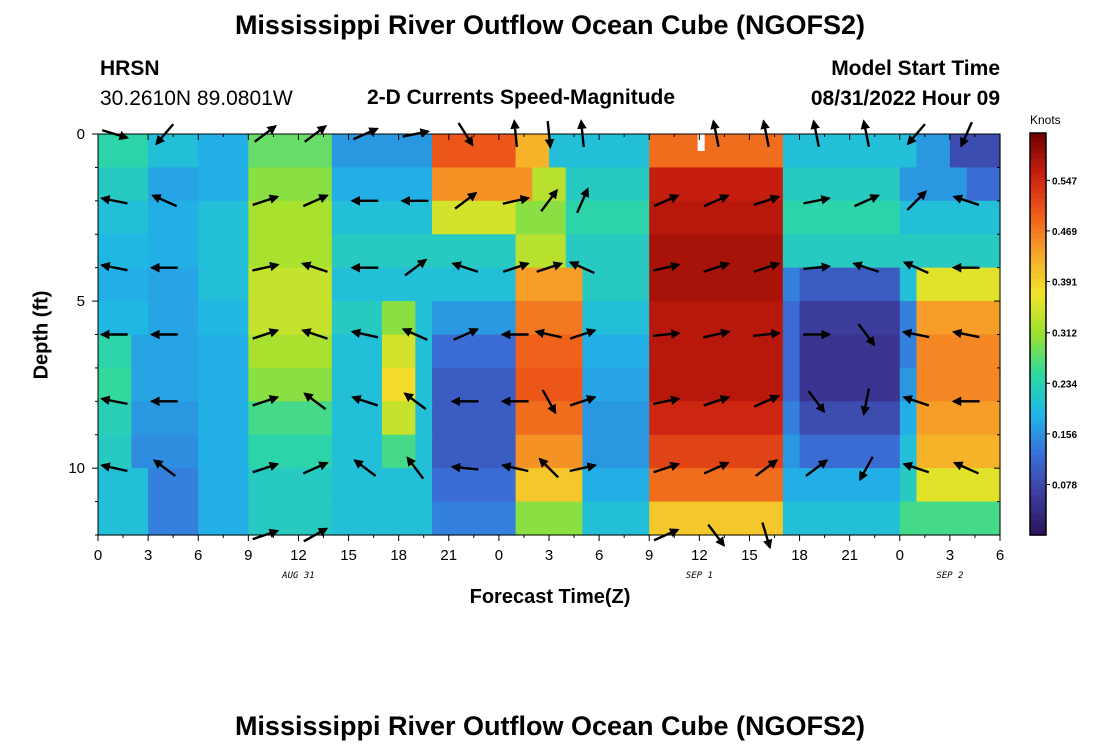  I want to click on x-tick-label: 12, so click(699, 555).